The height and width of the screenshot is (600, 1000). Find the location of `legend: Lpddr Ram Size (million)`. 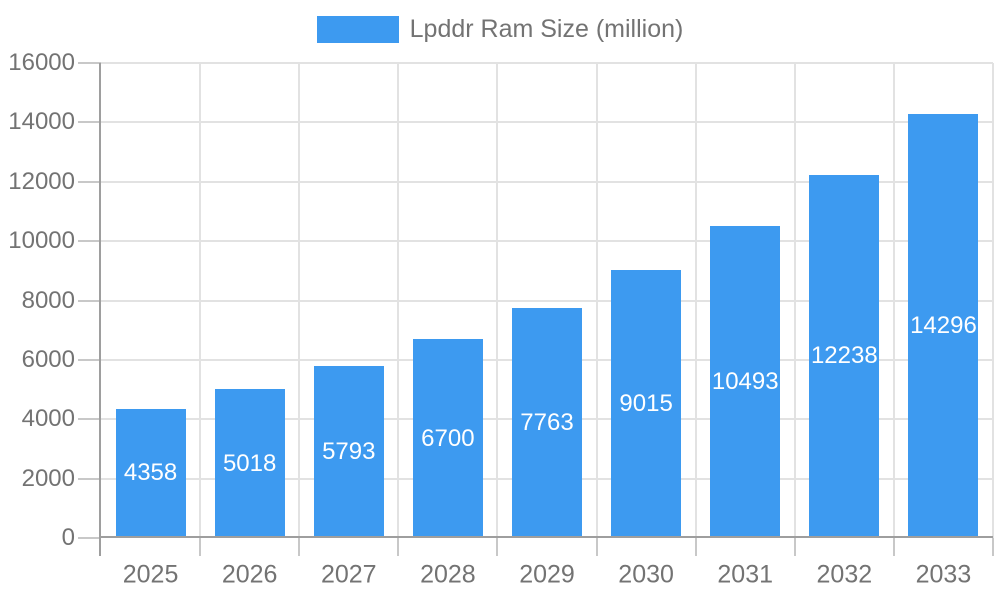

legend: Lpddr Ram Size (million) is located at coordinates (500, 29).